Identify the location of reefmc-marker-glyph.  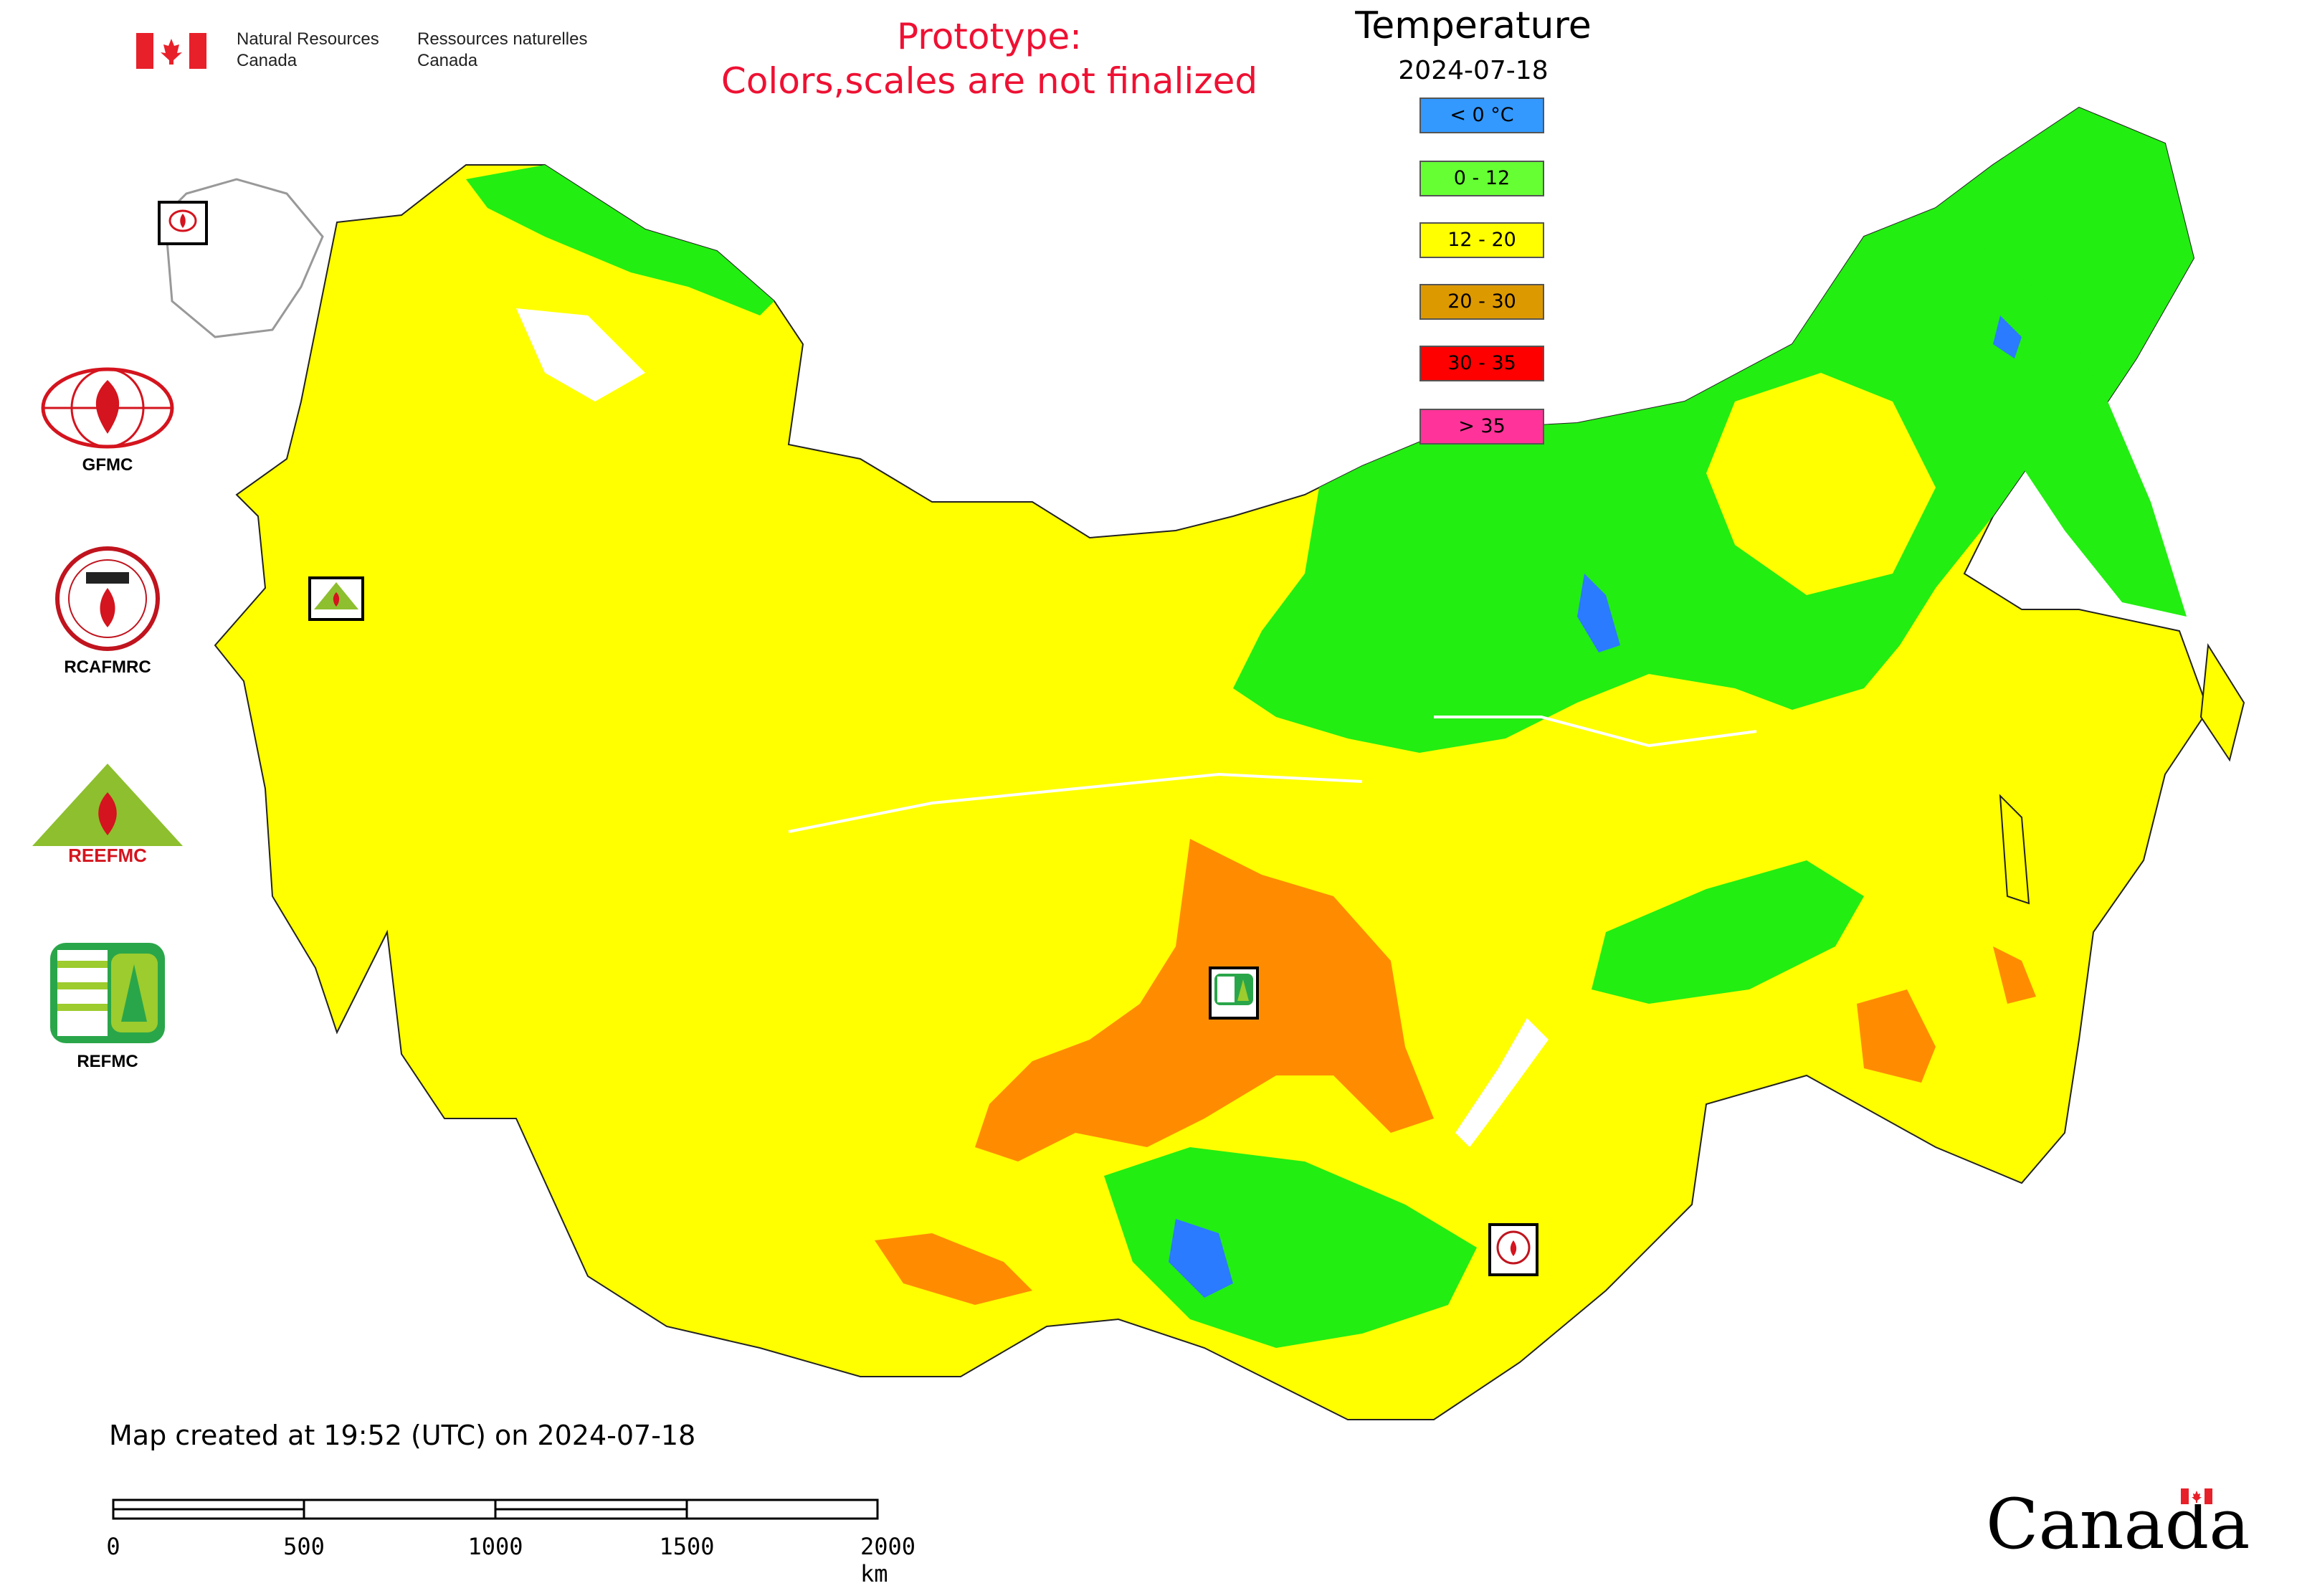
(336, 595).